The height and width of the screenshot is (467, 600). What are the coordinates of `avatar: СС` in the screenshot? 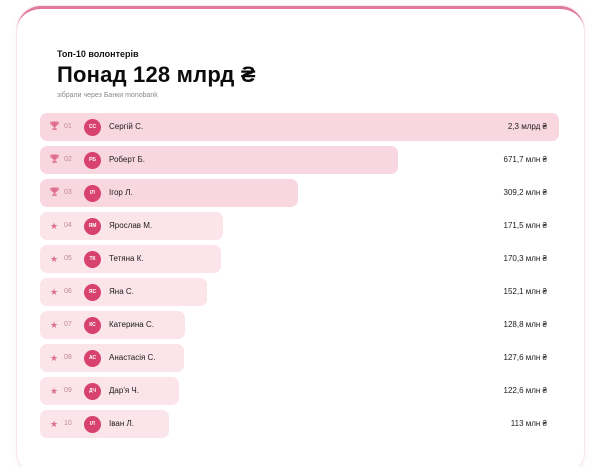 It's located at (92, 127).